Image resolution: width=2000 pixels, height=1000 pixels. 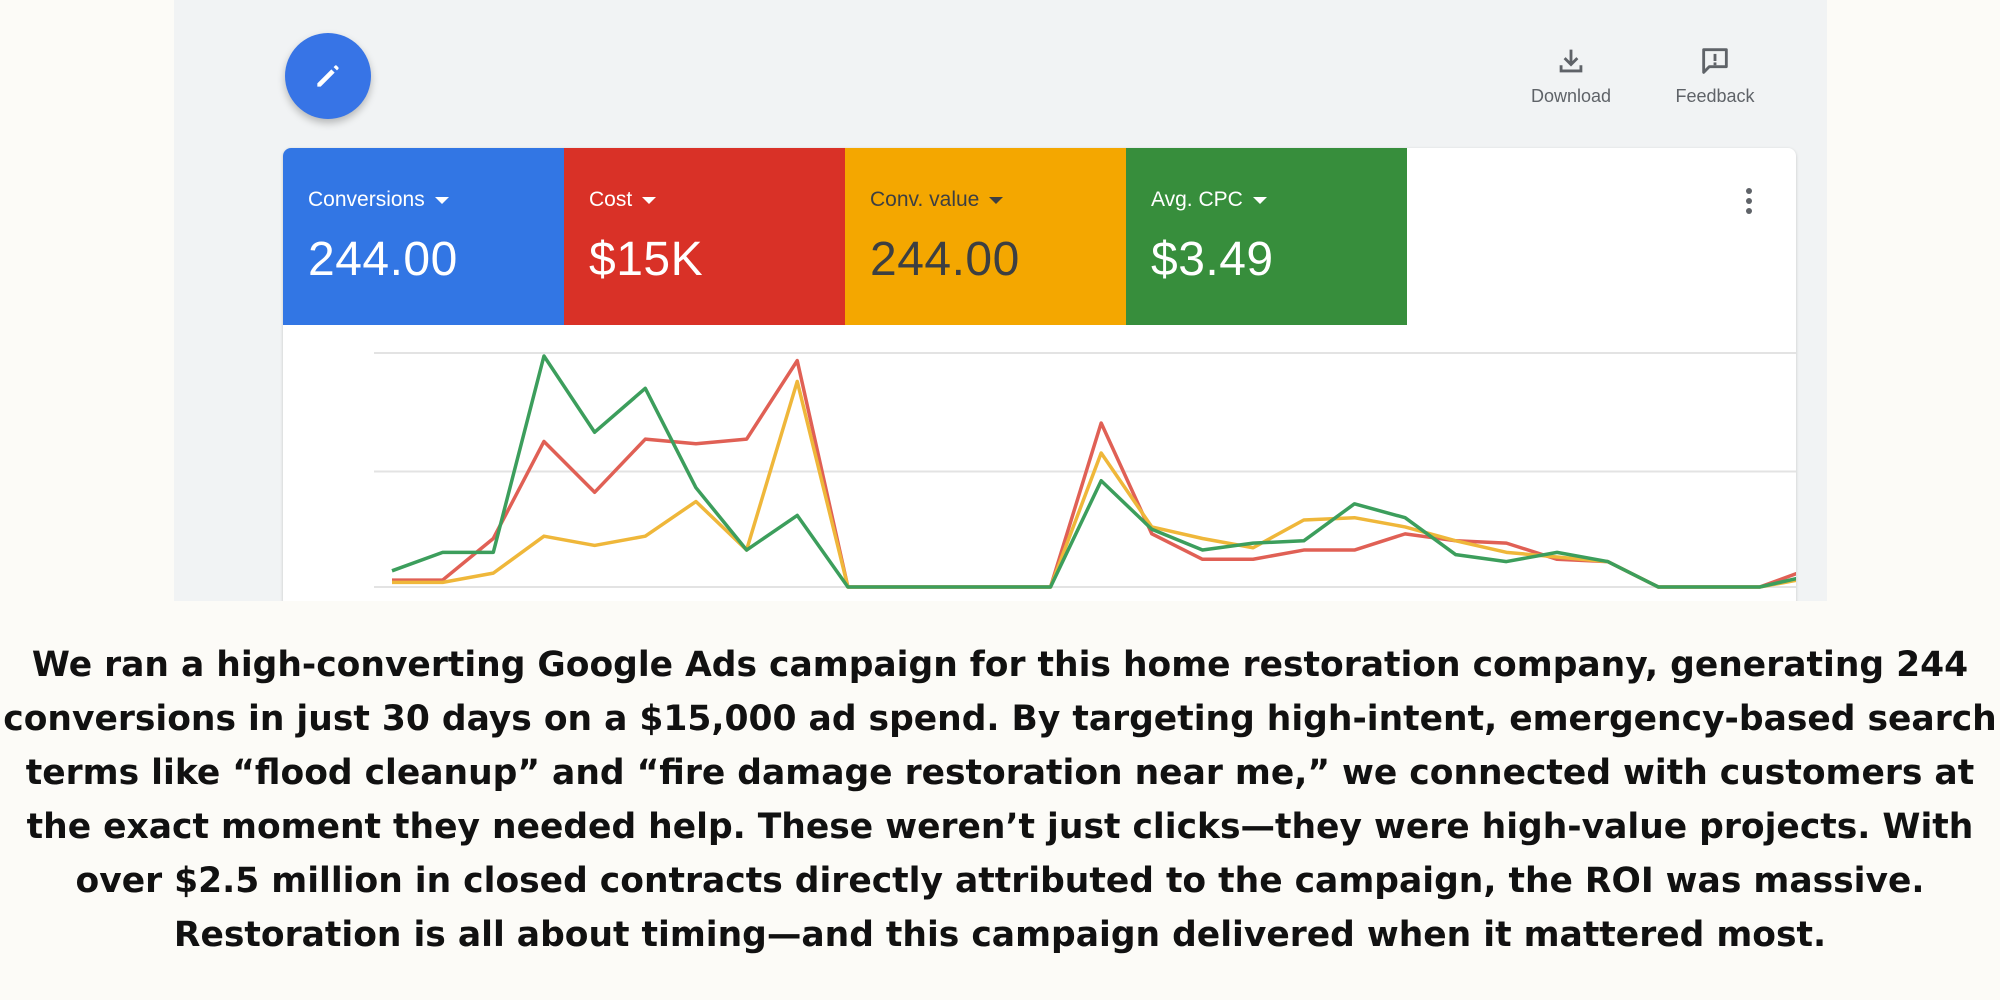 I want to click on scorecard-conv-value: Conv. value 244.00, so click(x=985, y=236).